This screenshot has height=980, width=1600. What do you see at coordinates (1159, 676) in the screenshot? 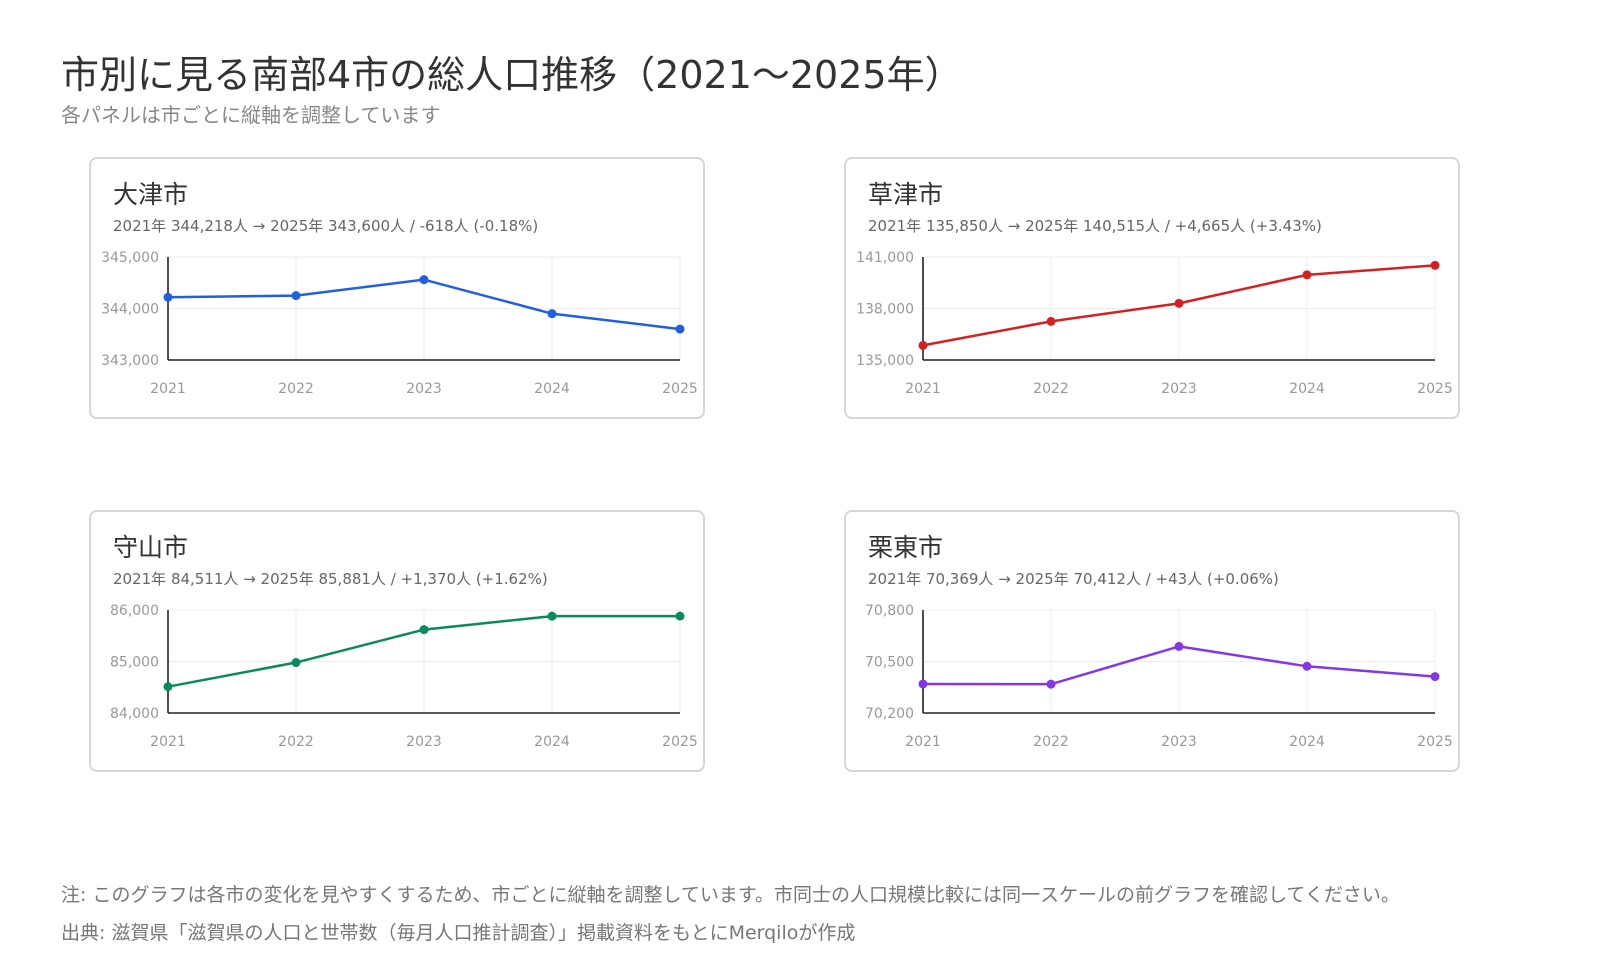
I see `line-chart-ritto: 70,200 70,500 70,800 2021 2022 2023 2024 2025` at bounding box center [1159, 676].